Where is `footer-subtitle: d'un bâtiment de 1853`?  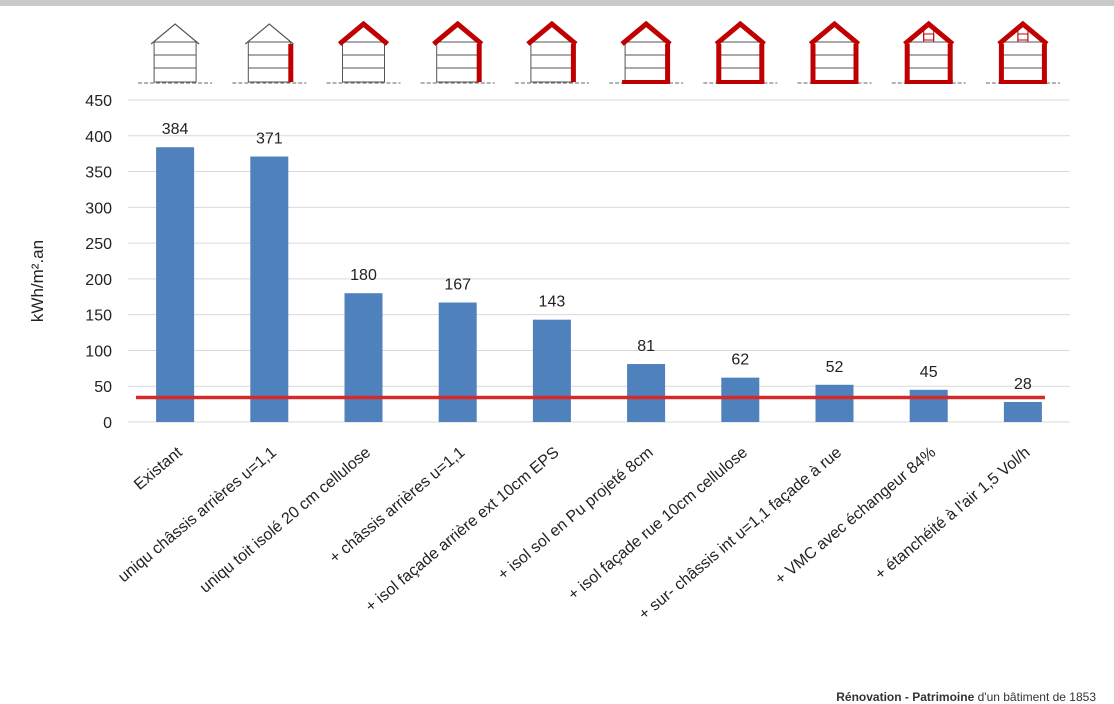 footer-subtitle: d'un bâtiment de 1853 is located at coordinates (1035, 697).